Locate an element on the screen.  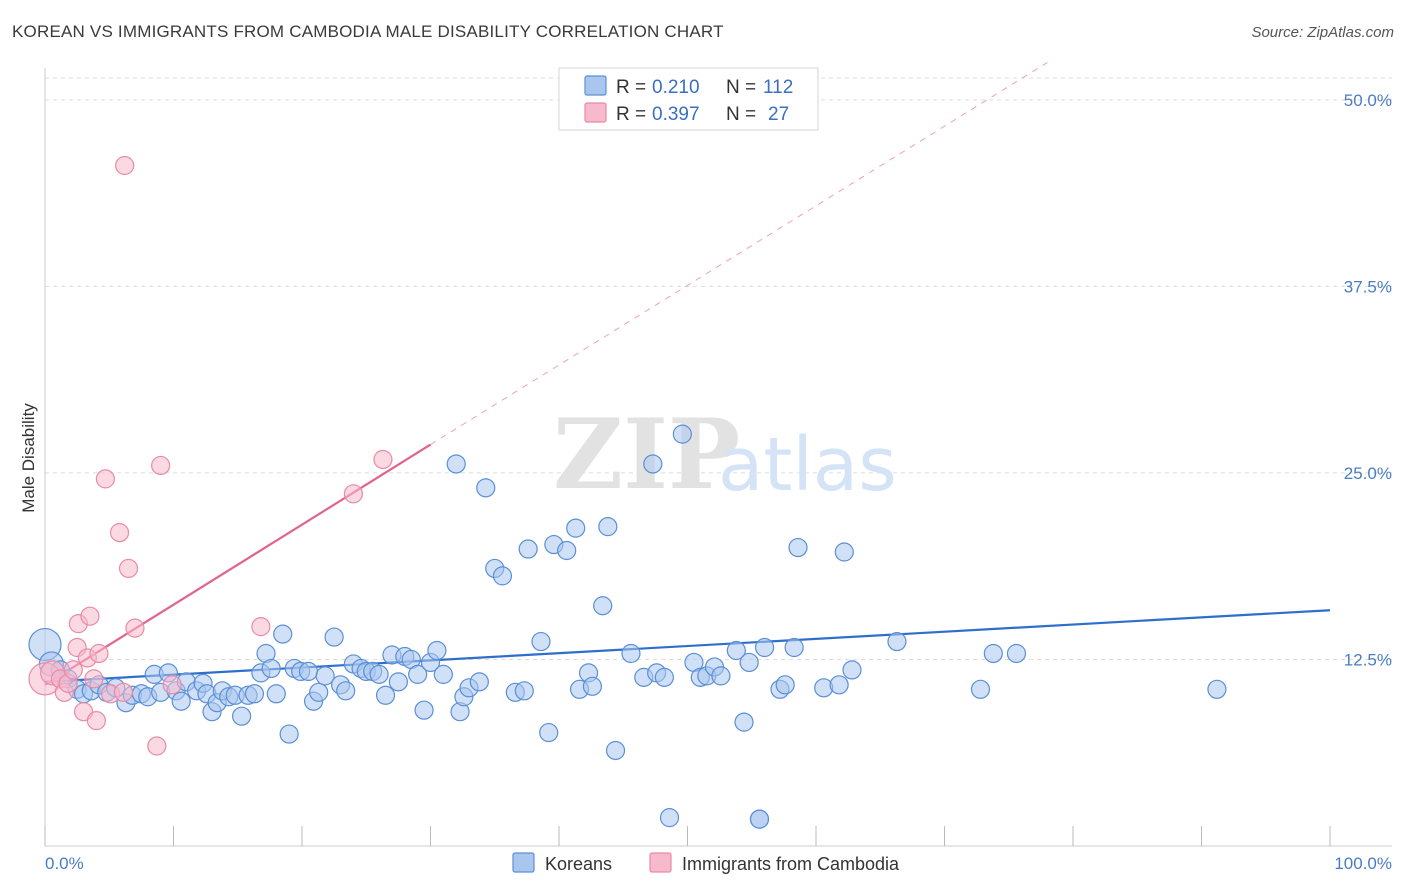
y-tick-label: 37.5% is located at coordinates (1368, 286).